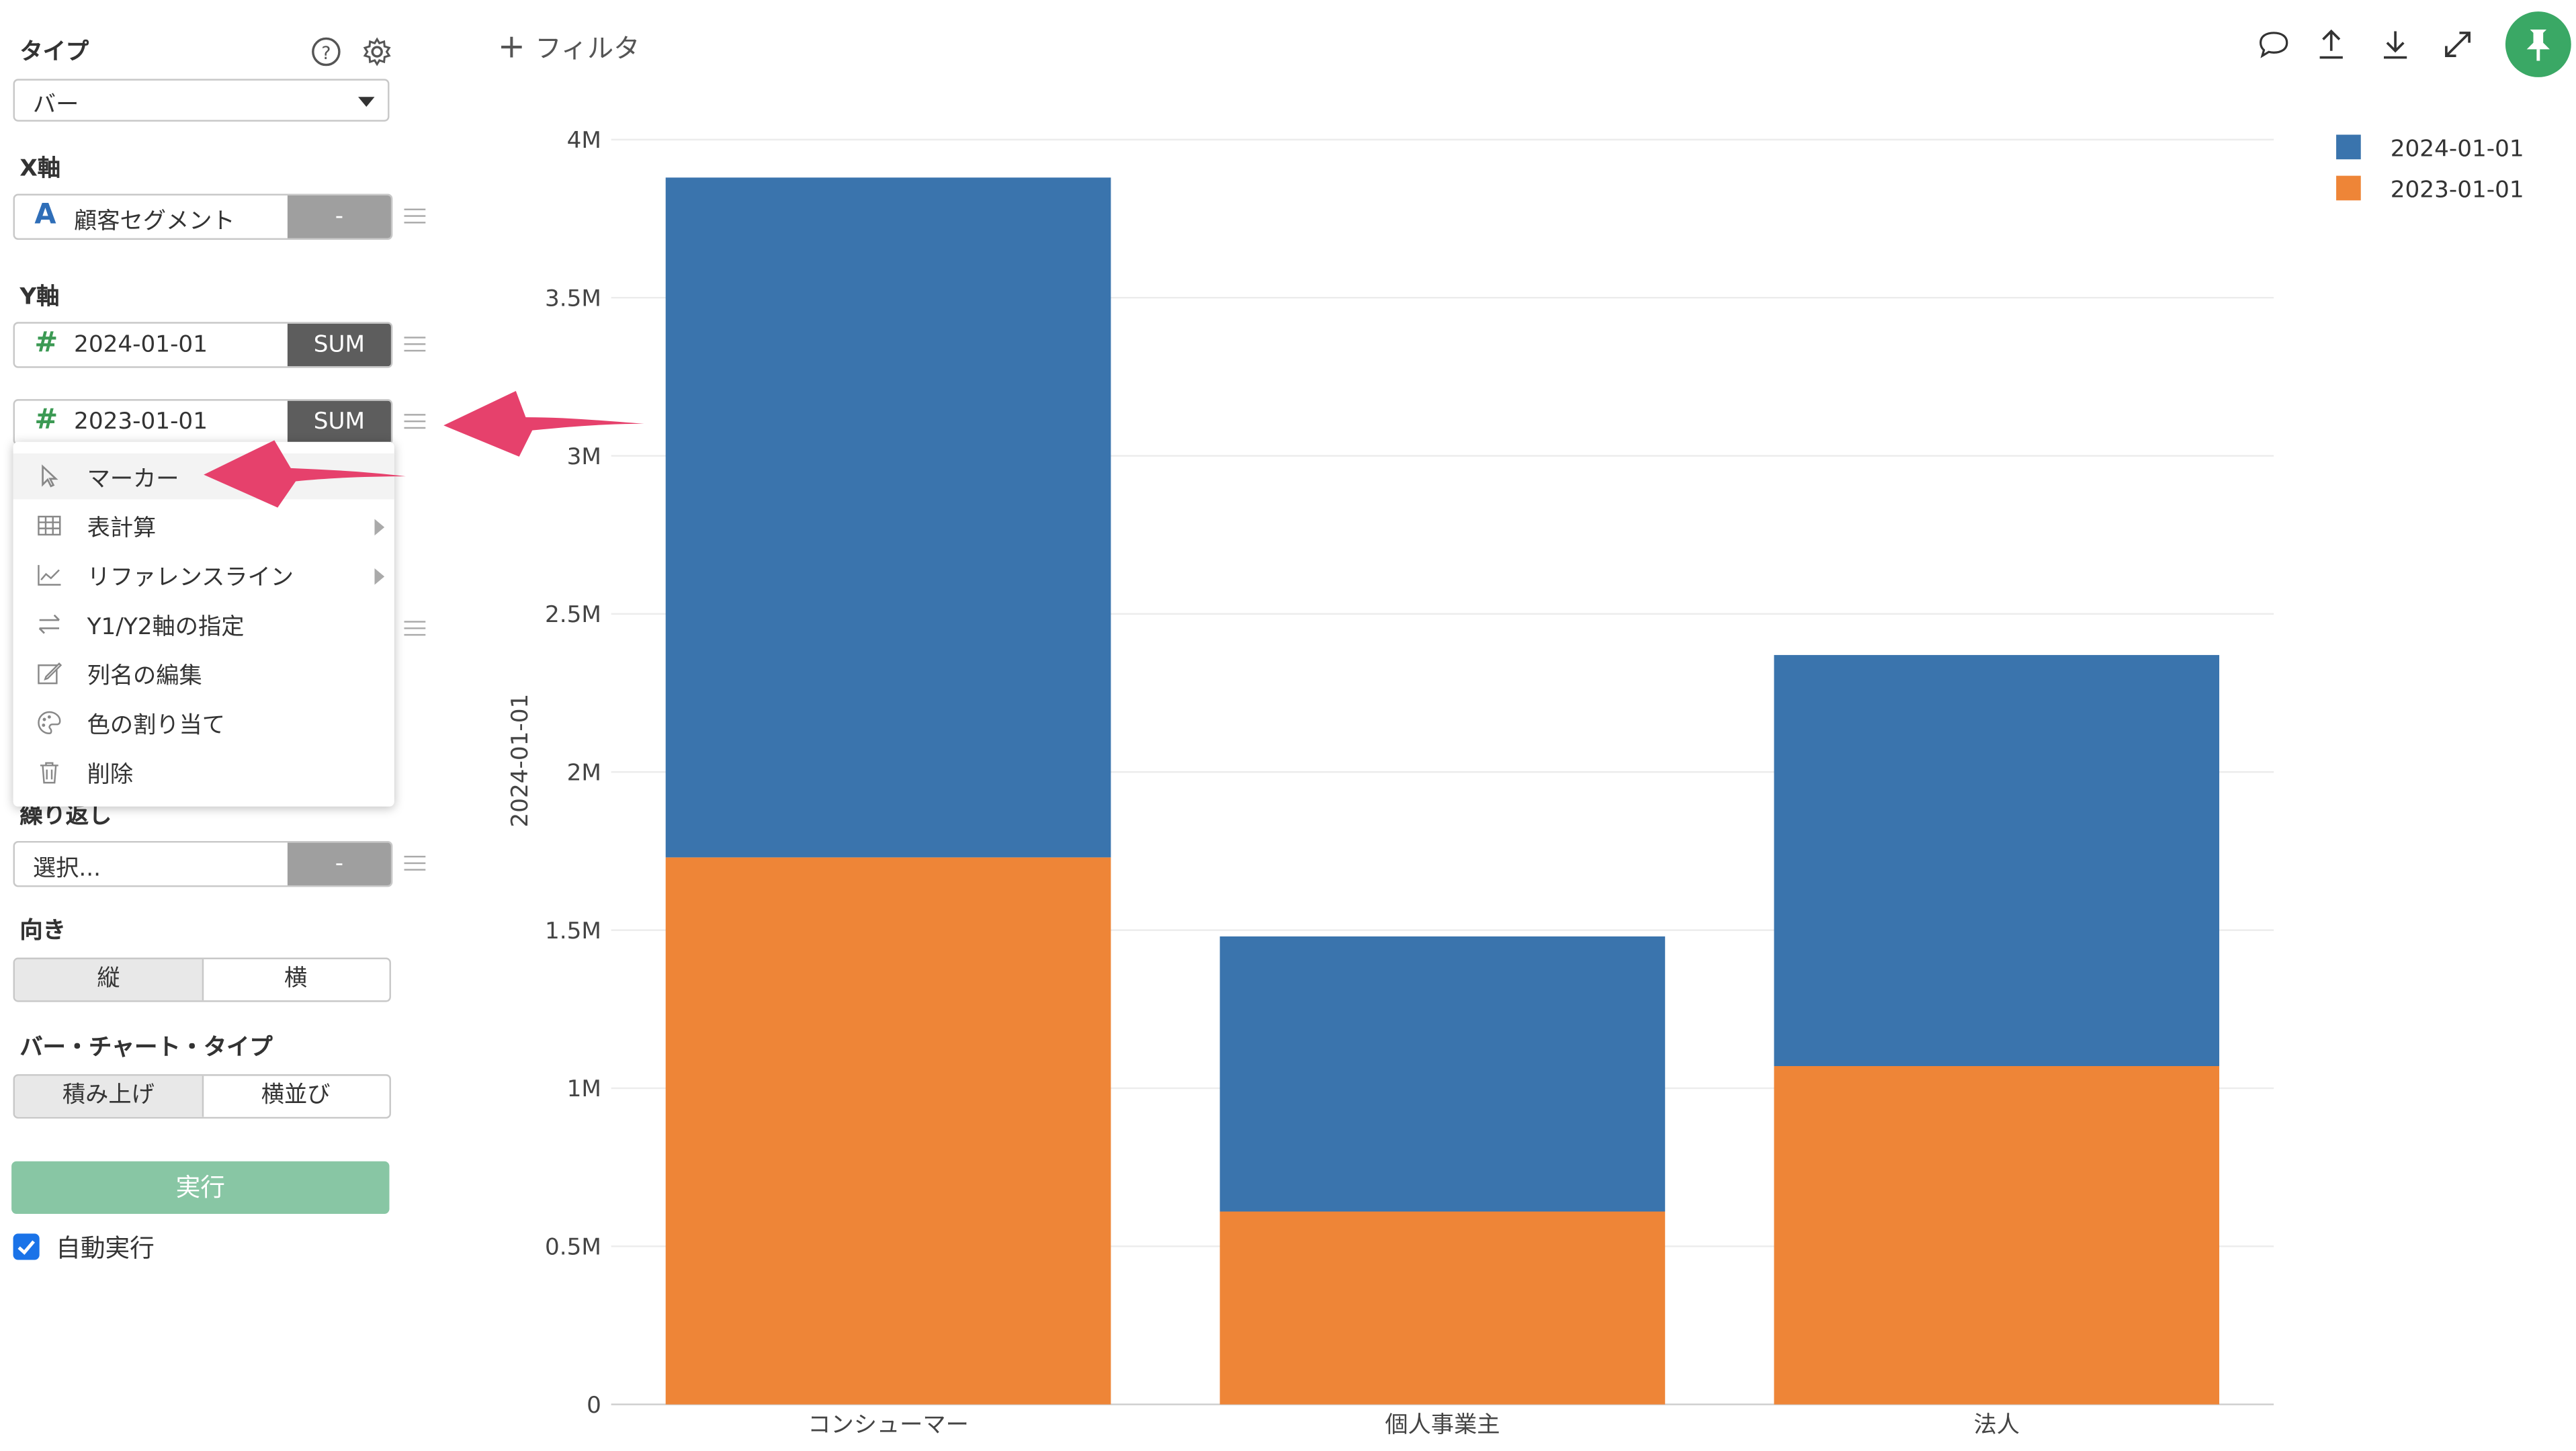 This screenshot has width=2576, height=1451. I want to click on pointer-icon, so click(50, 476).